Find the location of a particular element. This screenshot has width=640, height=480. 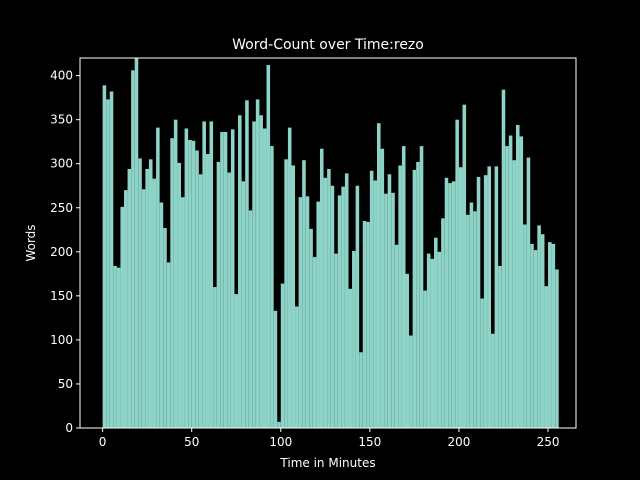

x-axis-label: Time in Minutes is located at coordinates (327, 463).